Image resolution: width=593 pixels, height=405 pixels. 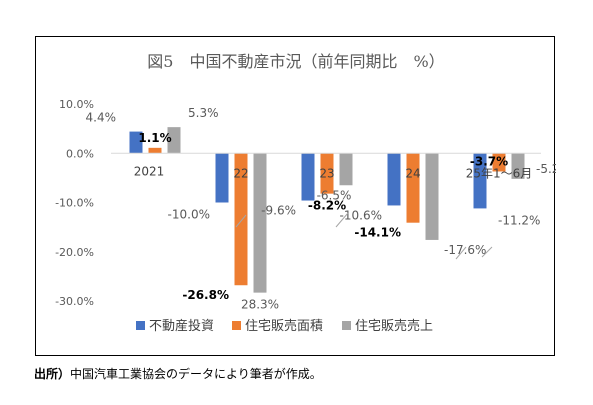 I want to click on data-label: -8.2%, so click(x=327, y=206).